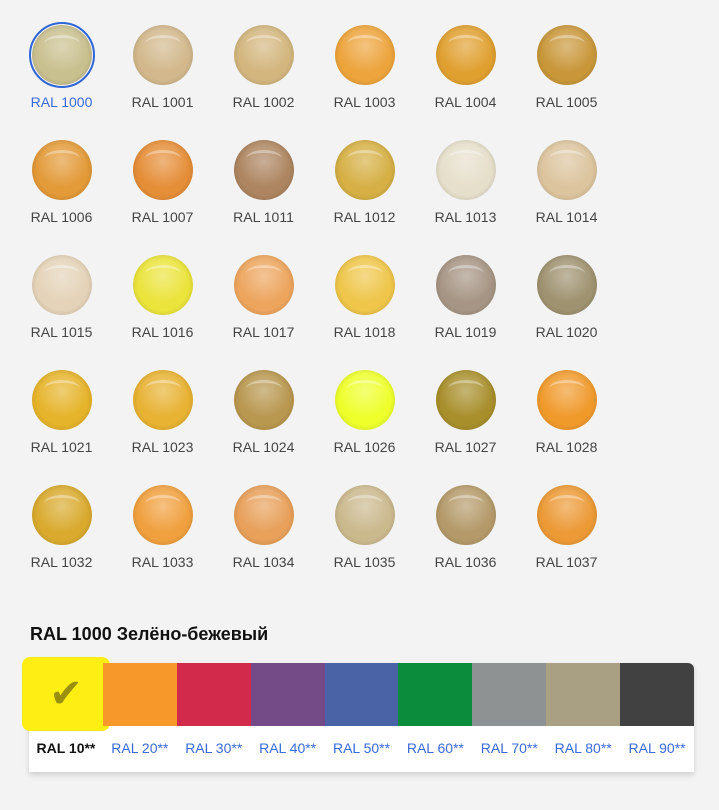 This screenshot has height=810, width=719. I want to click on swatch-ral-1007: RAL 1007, so click(162, 194).